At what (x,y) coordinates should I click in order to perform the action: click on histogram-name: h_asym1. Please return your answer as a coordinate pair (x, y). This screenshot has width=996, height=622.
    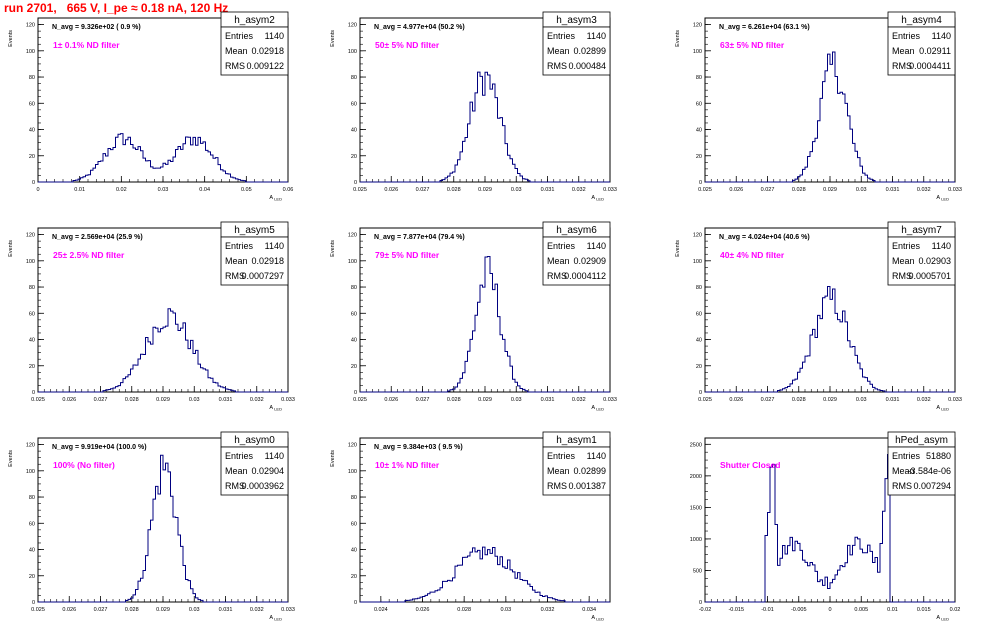
    Looking at the image, I should click on (576, 440).